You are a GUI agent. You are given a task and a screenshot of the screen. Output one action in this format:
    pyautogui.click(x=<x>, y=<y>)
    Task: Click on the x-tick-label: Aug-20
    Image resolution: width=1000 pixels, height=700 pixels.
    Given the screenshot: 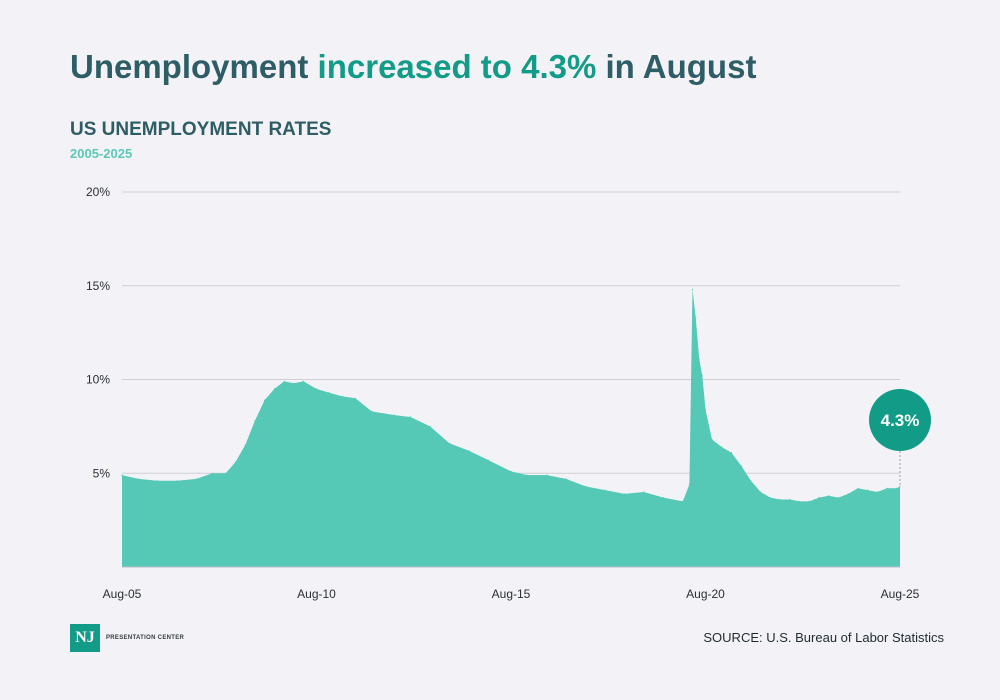 What is the action you would take?
    pyautogui.click(x=705, y=594)
    